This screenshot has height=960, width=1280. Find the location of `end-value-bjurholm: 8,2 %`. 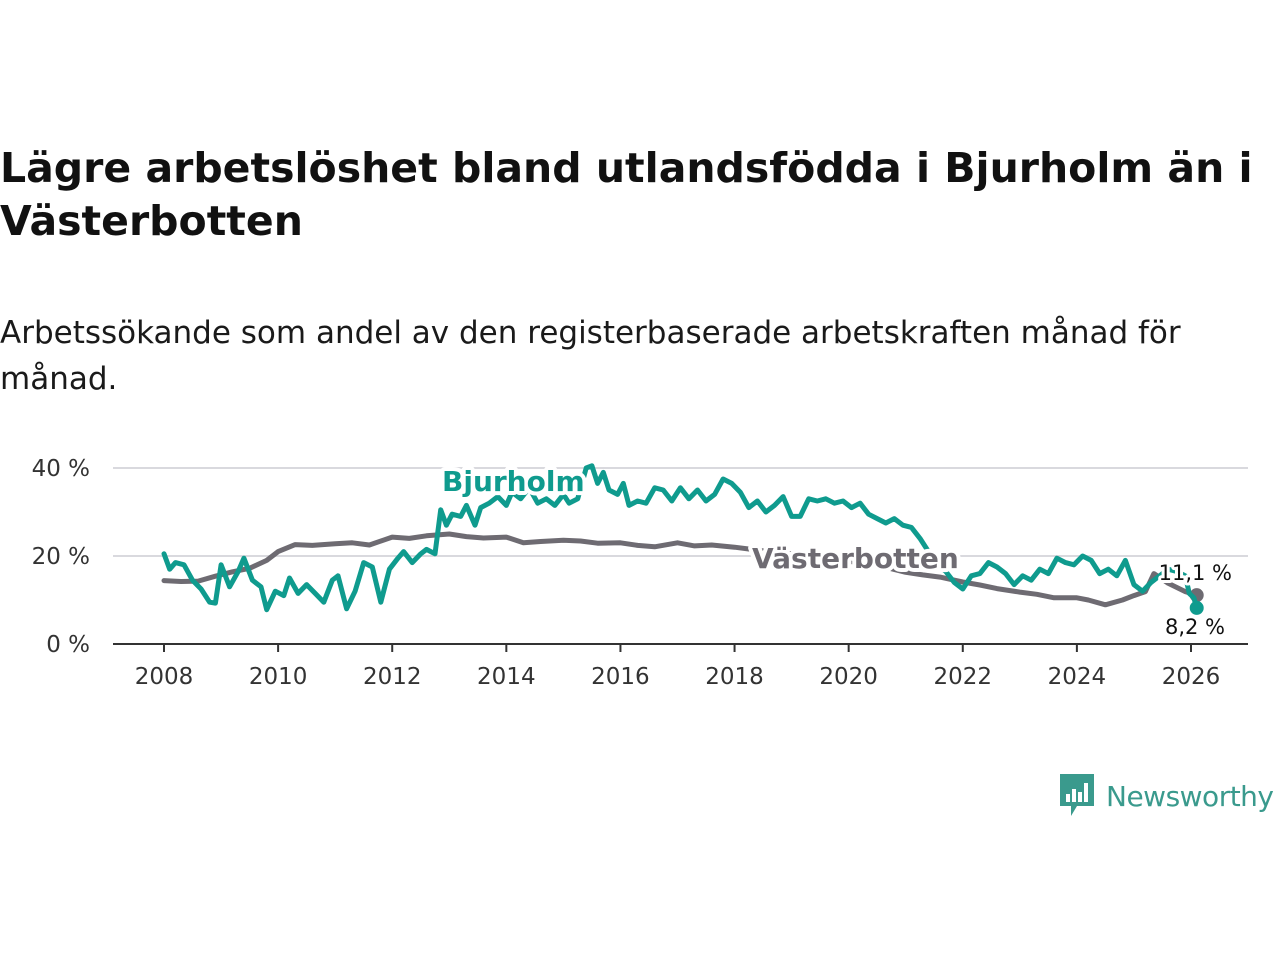

end-value-bjurholm: 8,2 % is located at coordinates (1195, 627).